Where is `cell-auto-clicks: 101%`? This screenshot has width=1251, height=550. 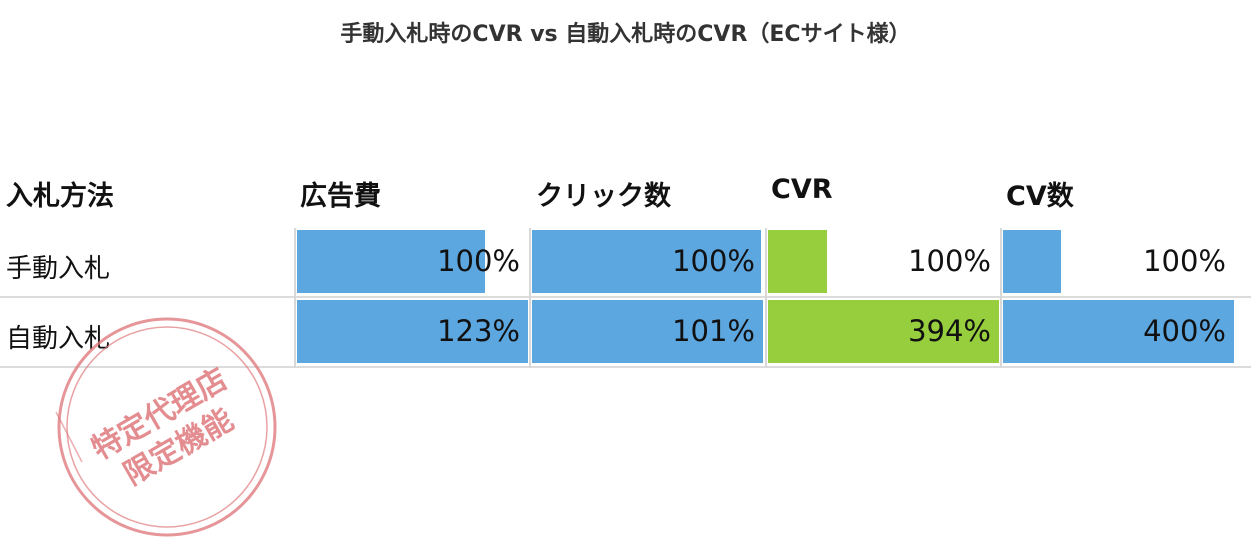
cell-auto-clicks: 101% is located at coordinates (647, 331).